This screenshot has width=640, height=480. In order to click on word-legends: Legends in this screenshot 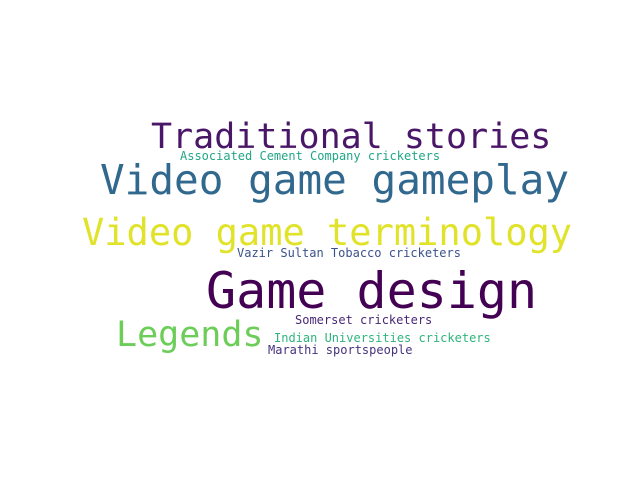, I will do `click(190, 335)`.